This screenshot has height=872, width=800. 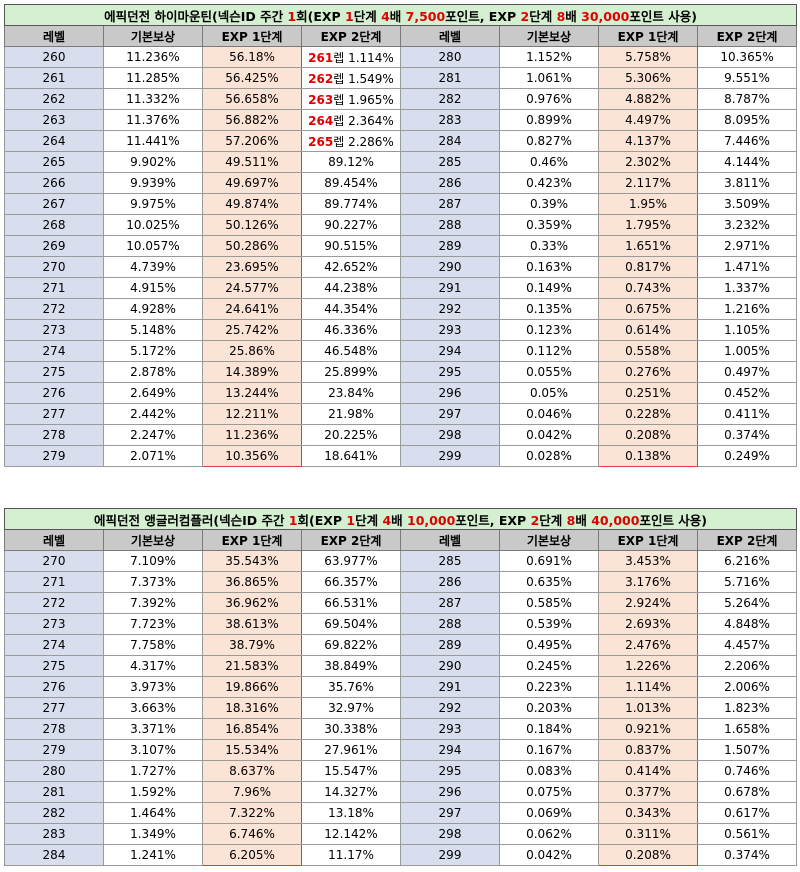 I want to click on level-cell: 282, so click(x=450, y=99).